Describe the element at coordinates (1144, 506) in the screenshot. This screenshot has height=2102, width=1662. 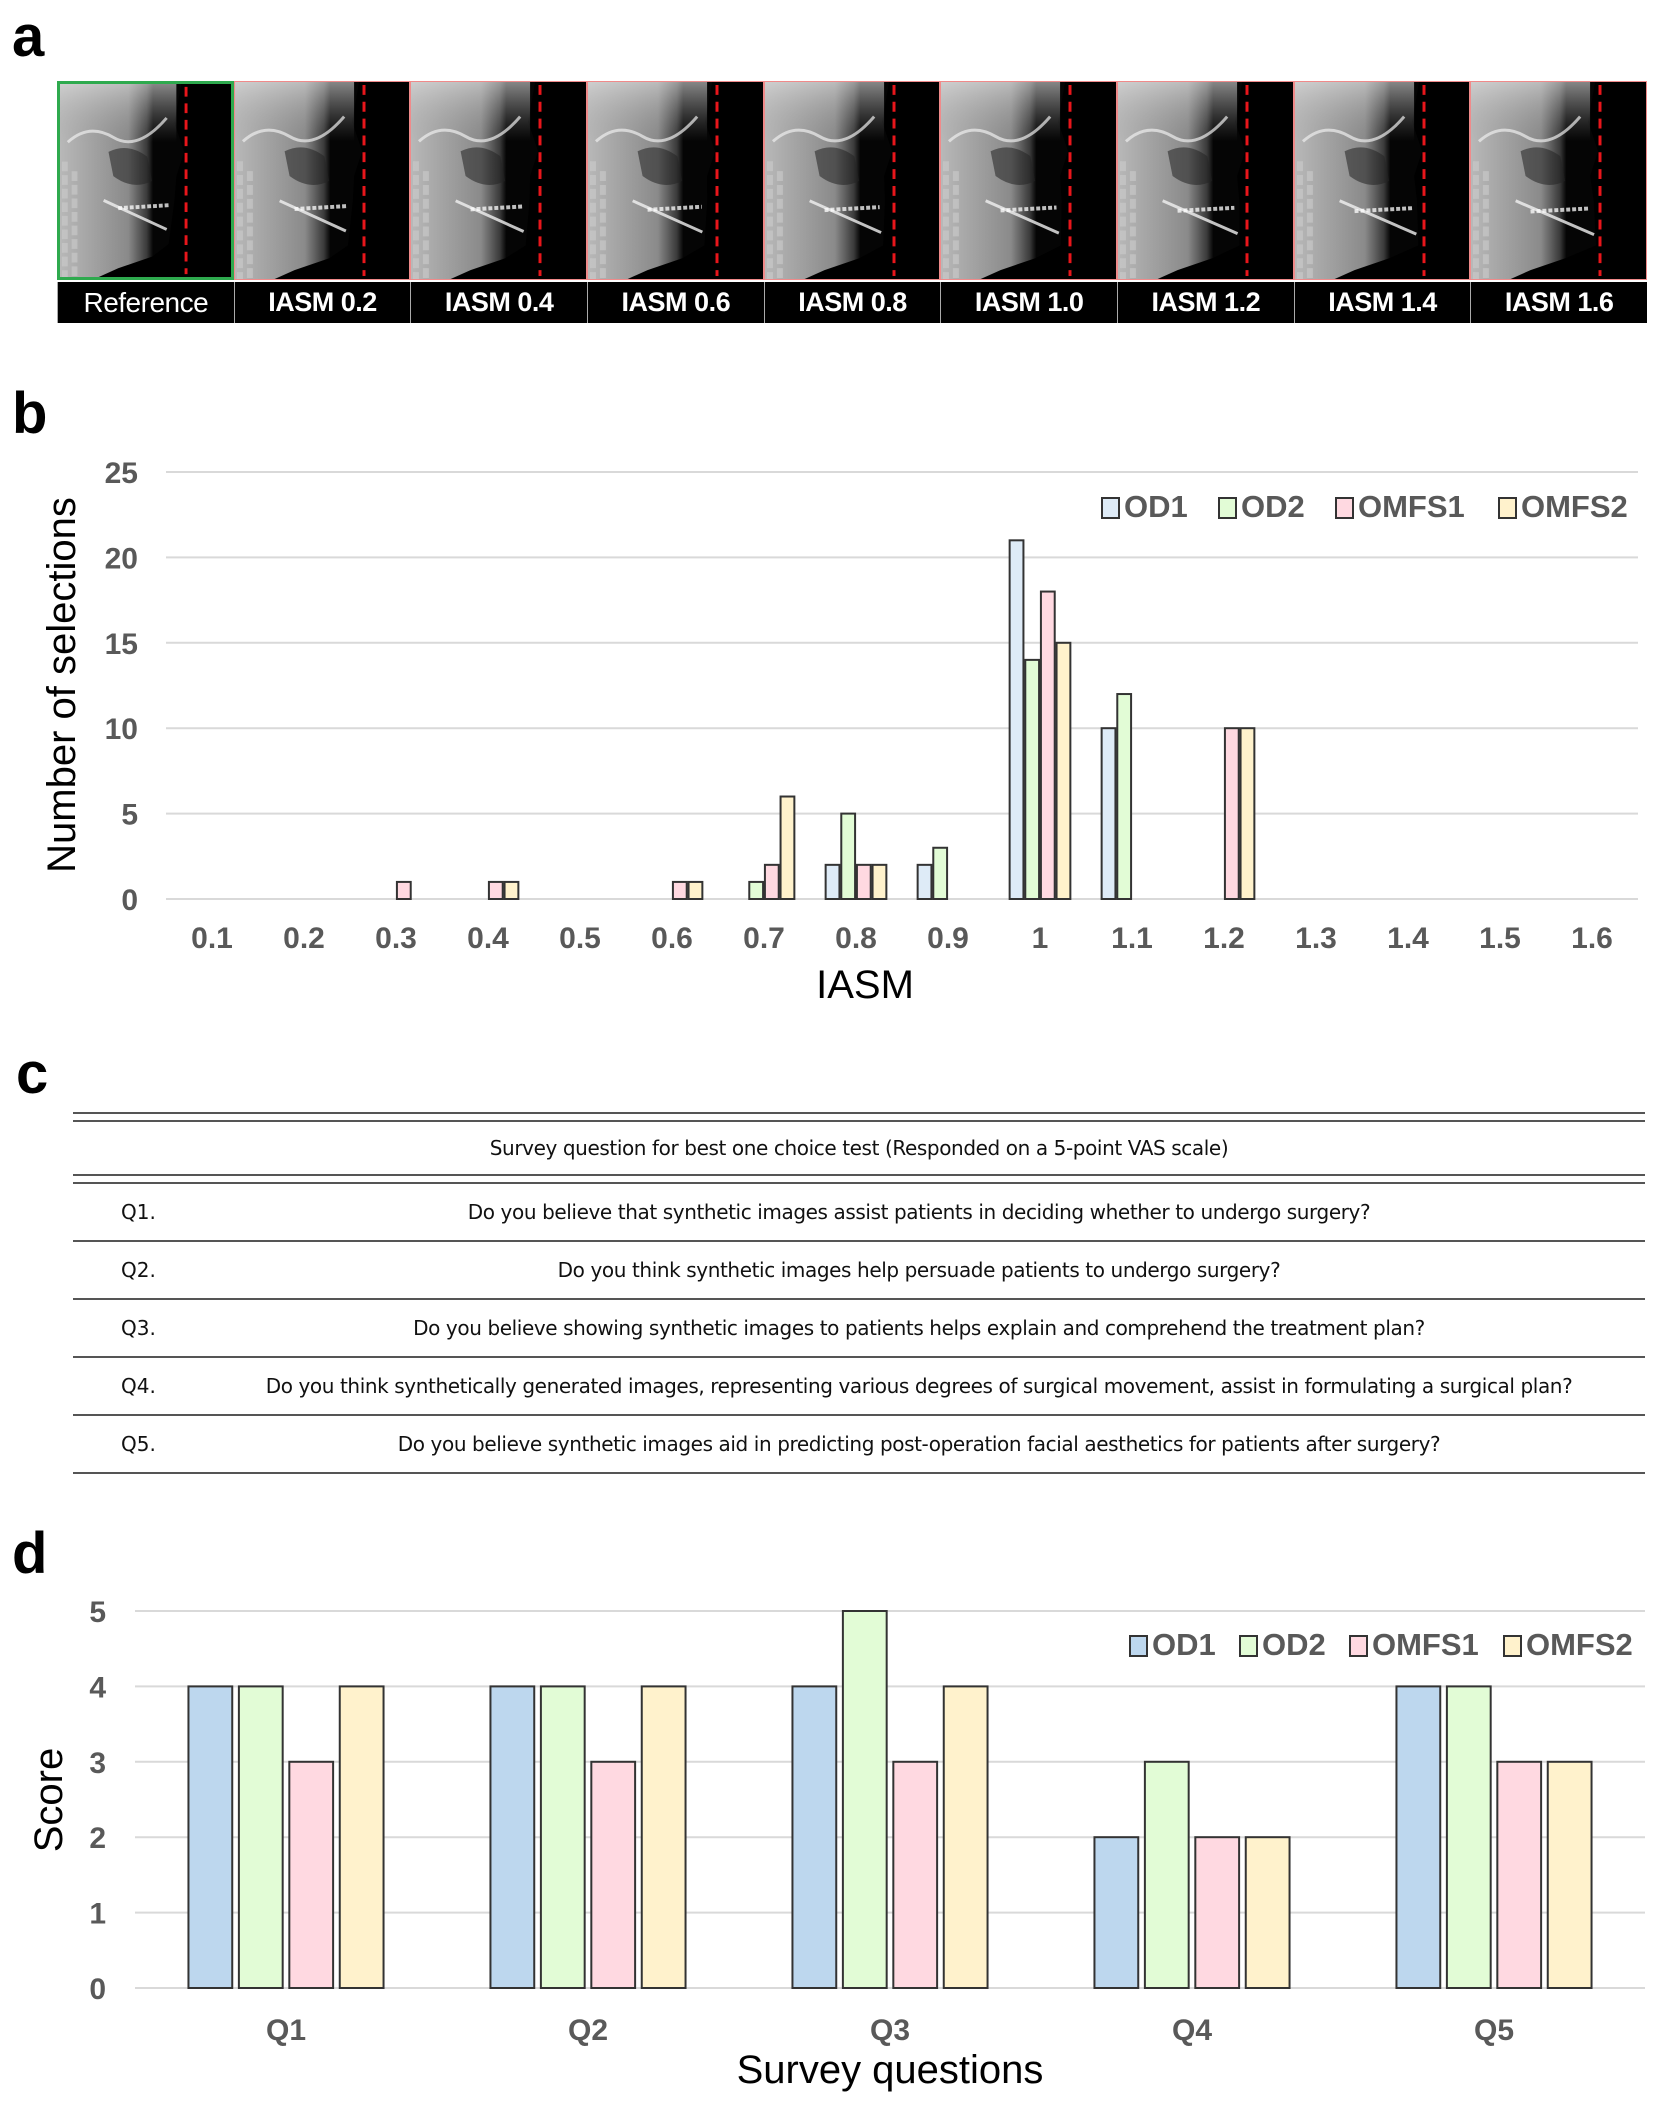
I see `legend-item-od1: OD1` at that location.